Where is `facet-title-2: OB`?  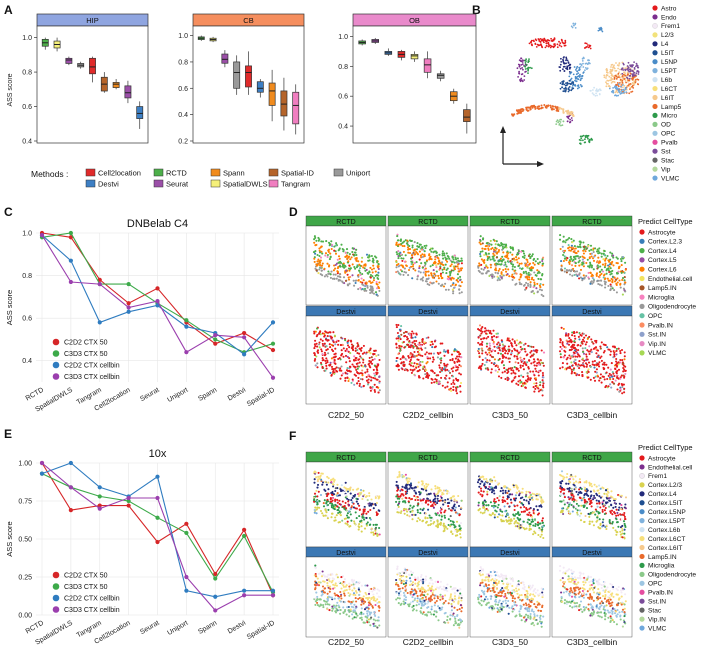 facet-title-2: OB is located at coordinates (414, 20).